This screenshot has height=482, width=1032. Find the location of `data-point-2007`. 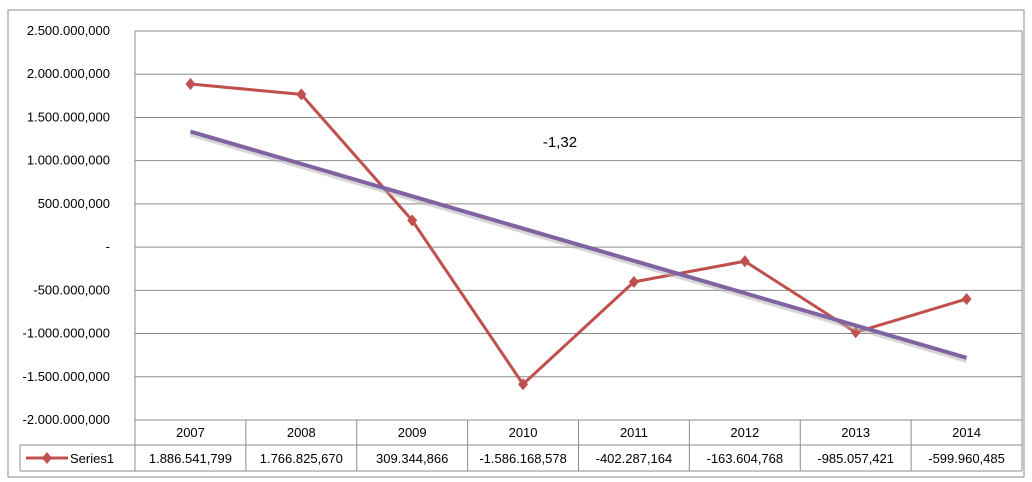

data-point-2007 is located at coordinates (190, 84).